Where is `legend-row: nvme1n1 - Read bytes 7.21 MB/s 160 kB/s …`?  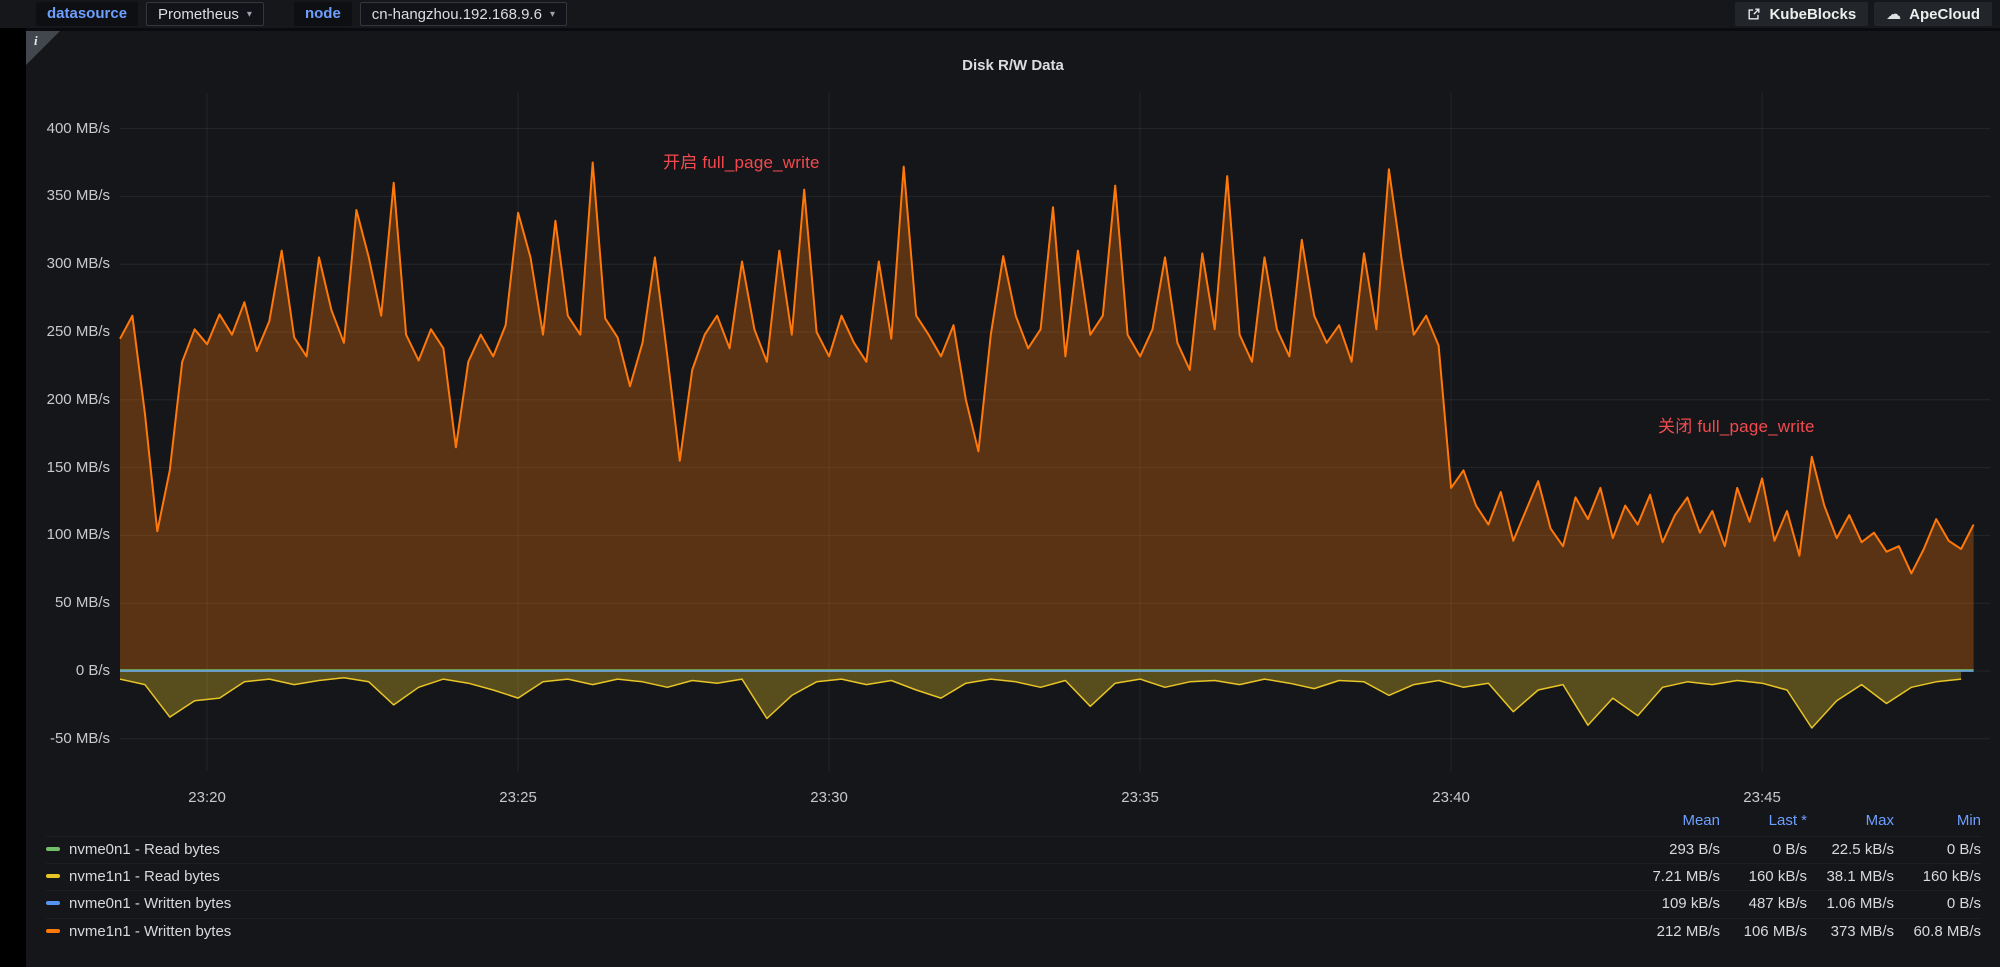
legend-row: nvme1n1 - Read bytes 7.21 MB/s 160 kB/s … is located at coordinates (1013, 875).